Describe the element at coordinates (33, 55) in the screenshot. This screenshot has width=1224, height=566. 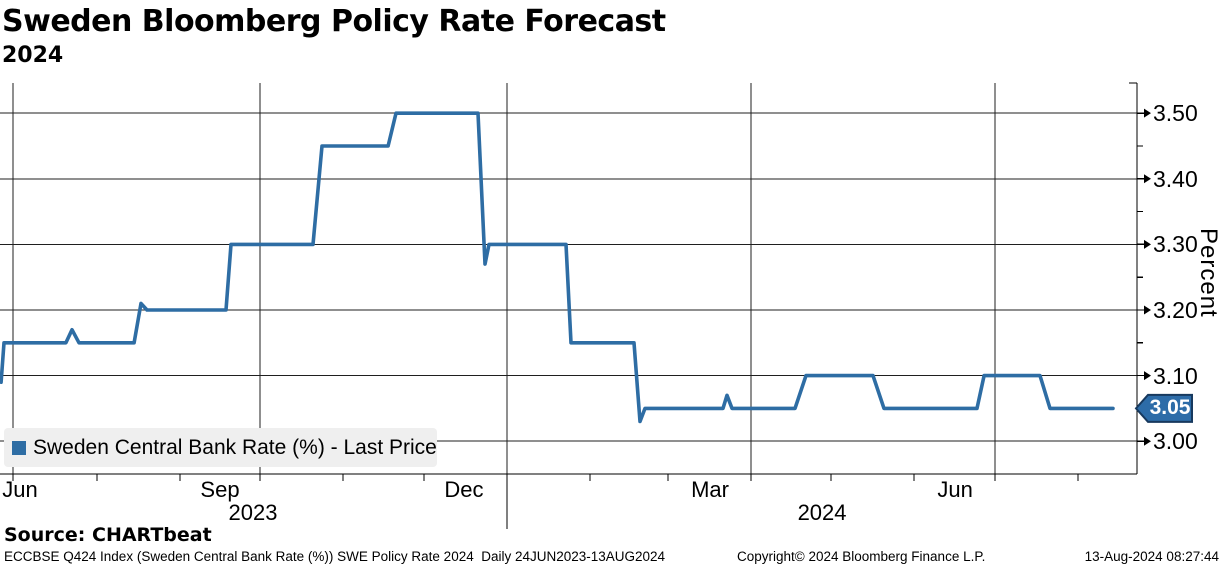
I see `page-subtitle: 2024` at that location.